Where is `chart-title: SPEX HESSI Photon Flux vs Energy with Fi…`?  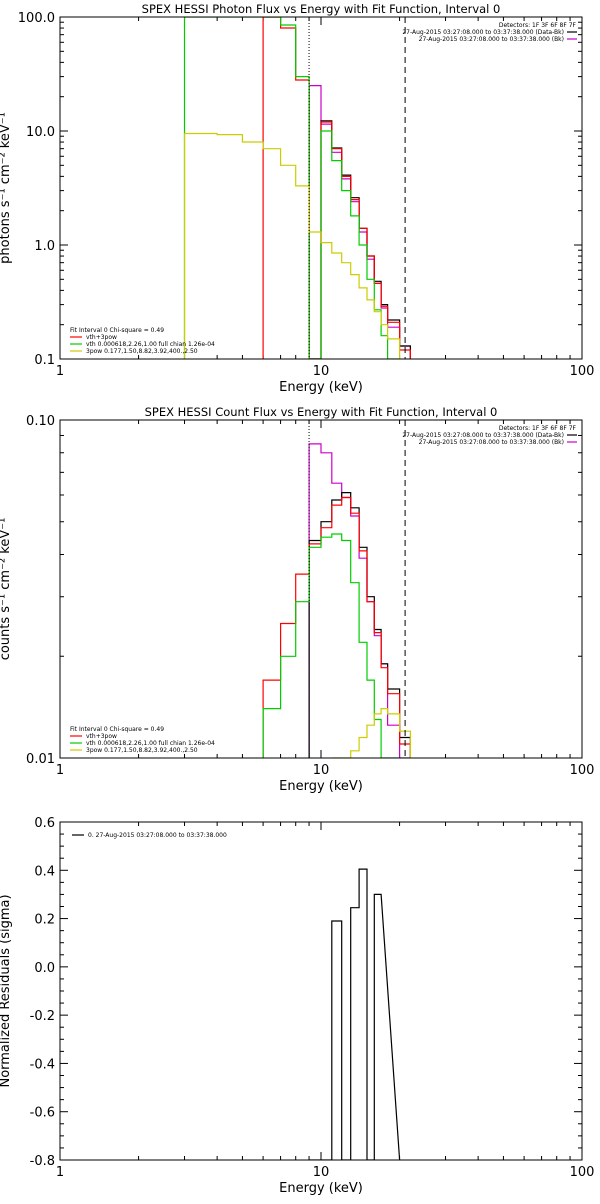
chart-title: SPEX HESSI Photon Flux vs Energy with Fi… is located at coordinates (321, 9).